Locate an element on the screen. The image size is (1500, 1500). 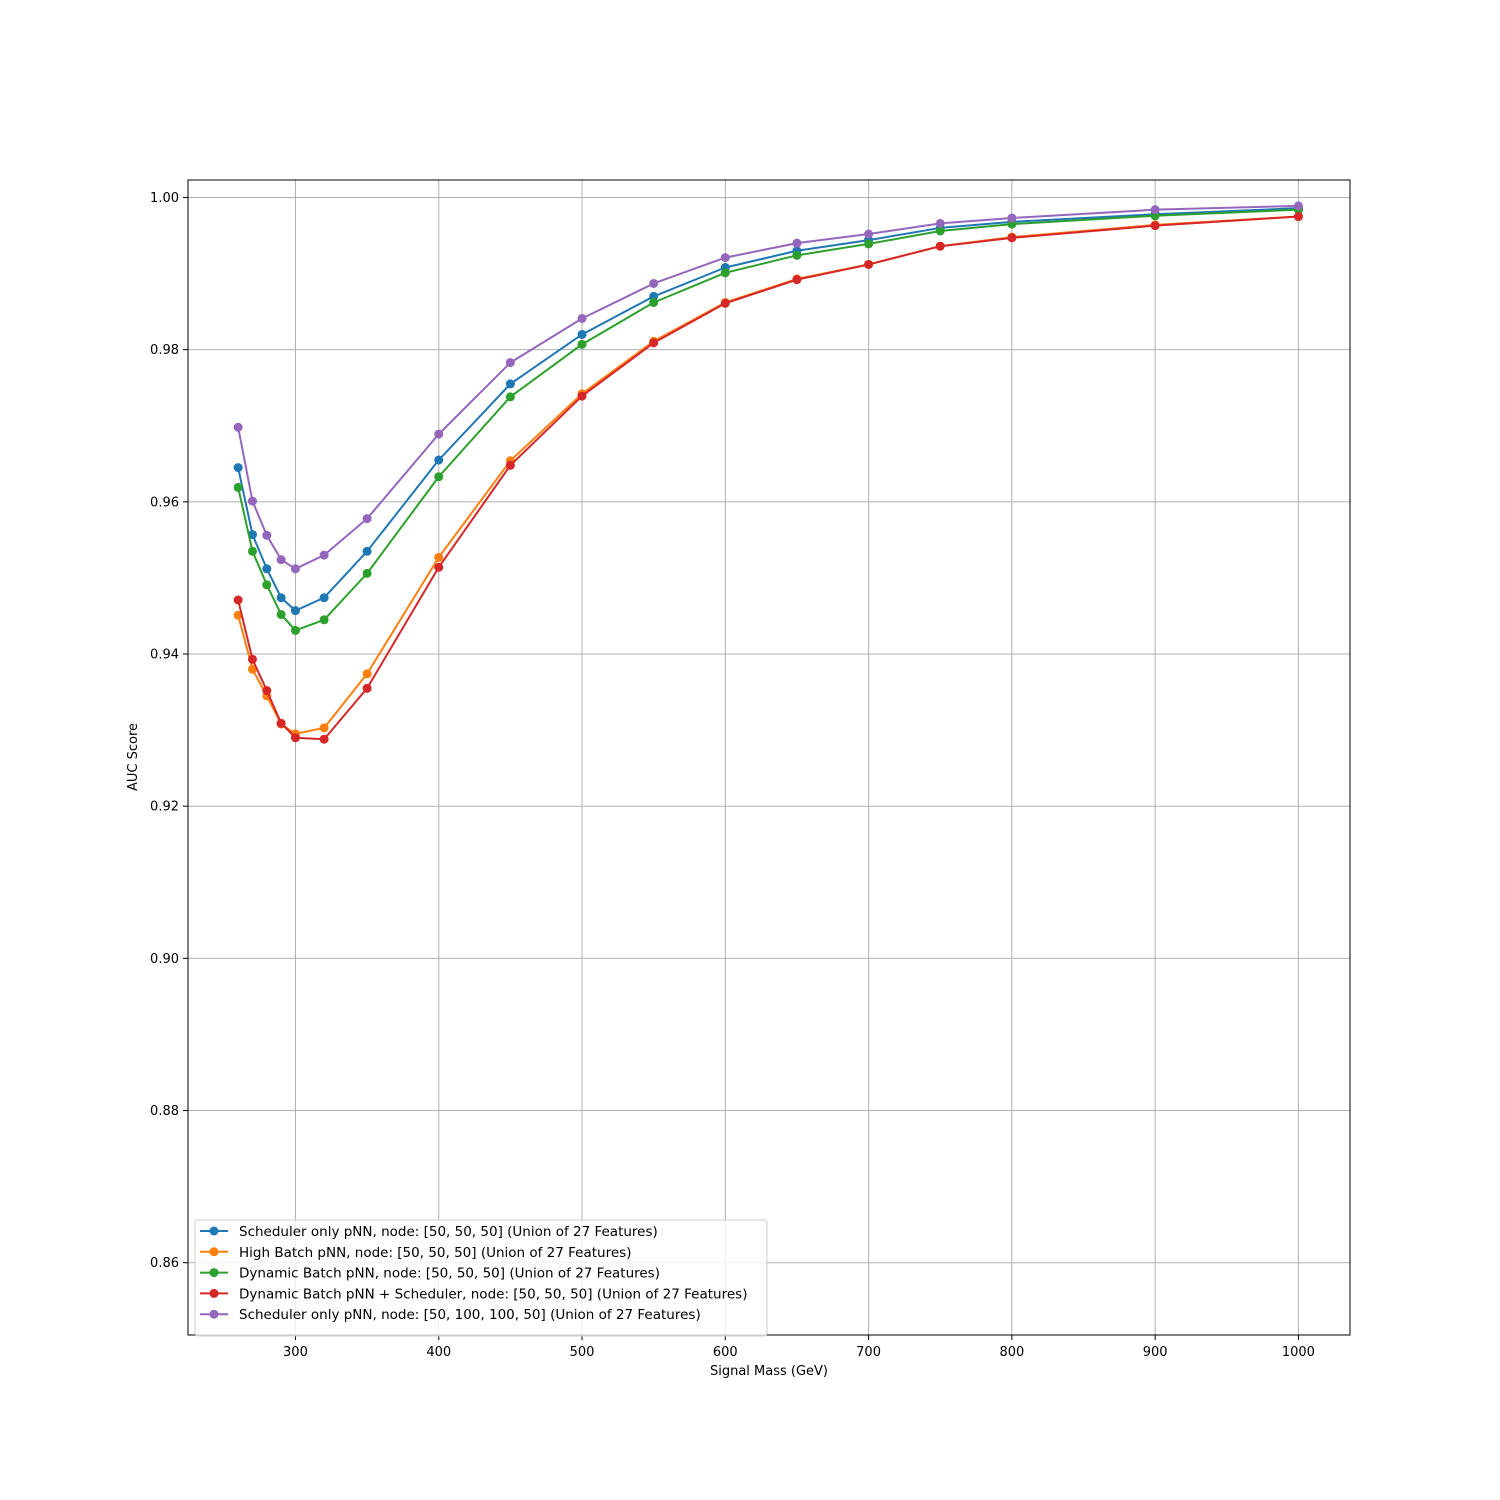
x-axis: 300 400 500 600 700 800 900 1000 is located at coordinates (799, 1347).